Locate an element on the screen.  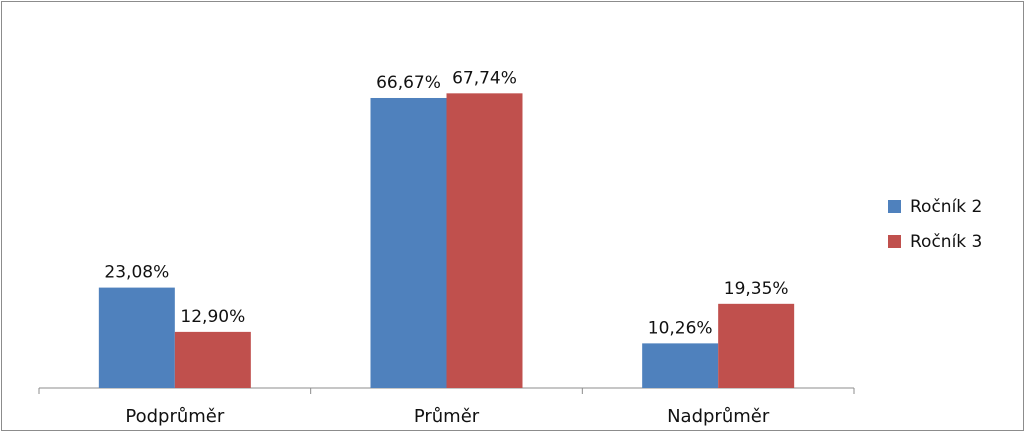
x-tick-label: Nadprůměr is located at coordinates (718, 416).